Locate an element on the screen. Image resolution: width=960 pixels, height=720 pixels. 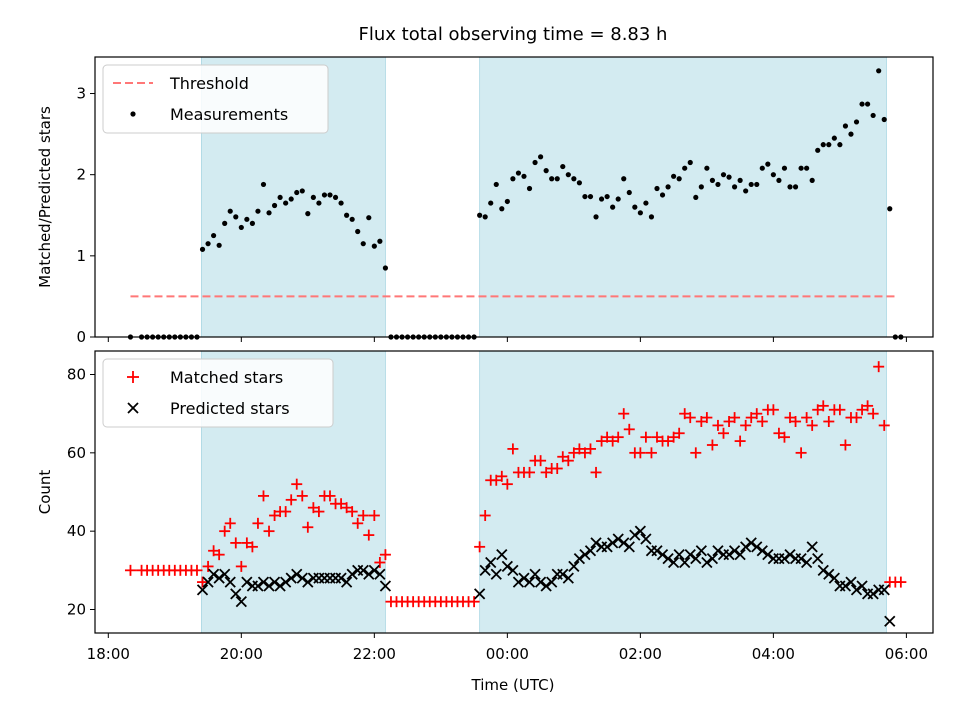
y-tick-label: 40 is located at coordinates (76, 531).